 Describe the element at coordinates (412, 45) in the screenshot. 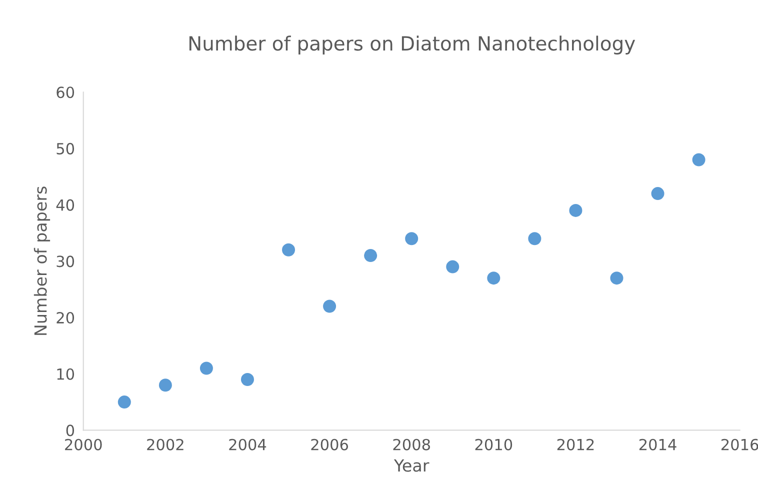

I see `chart-title: Number of papers on Diatom Nanotechnology` at that location.